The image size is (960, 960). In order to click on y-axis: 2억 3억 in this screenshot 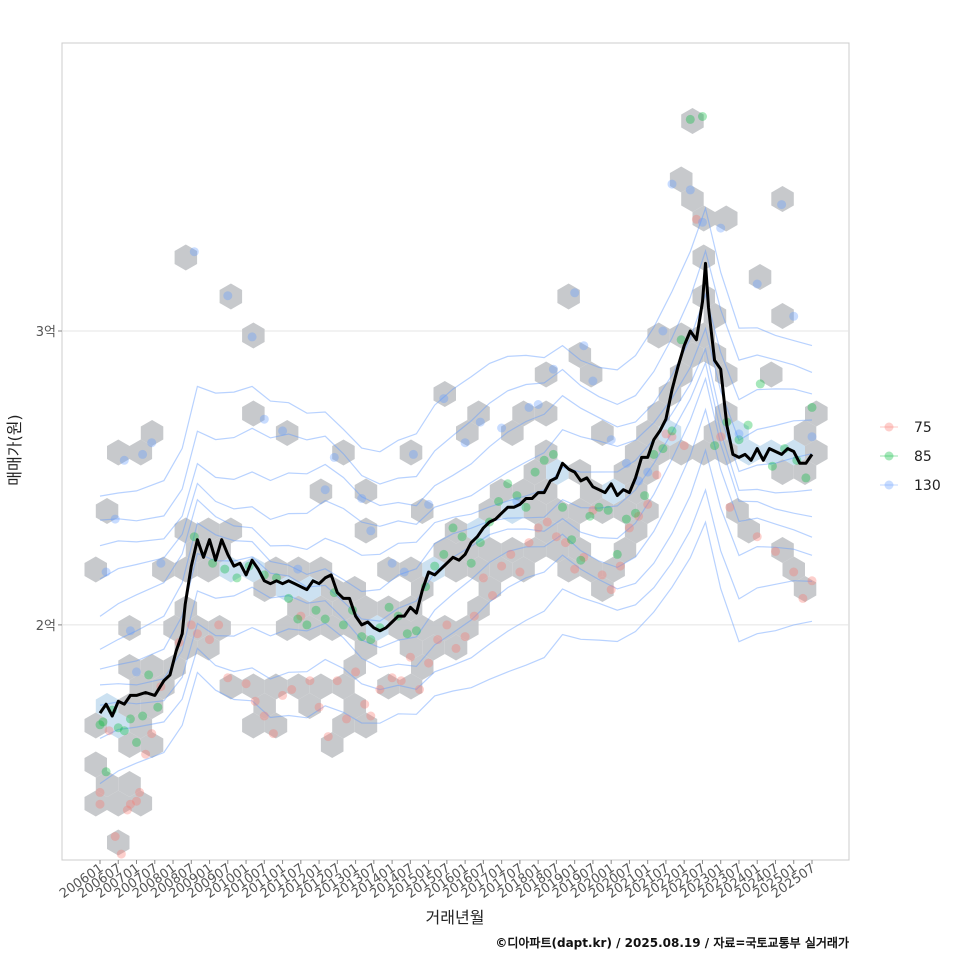, I will do `click(49, 479)`.